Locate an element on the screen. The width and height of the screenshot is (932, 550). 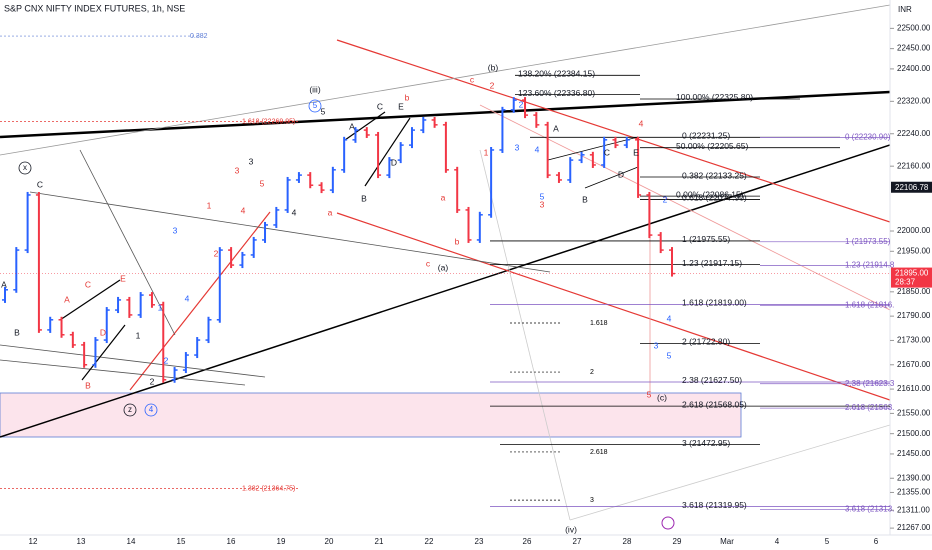
x-tick-label: 4 is located at coordinates (777, 541).